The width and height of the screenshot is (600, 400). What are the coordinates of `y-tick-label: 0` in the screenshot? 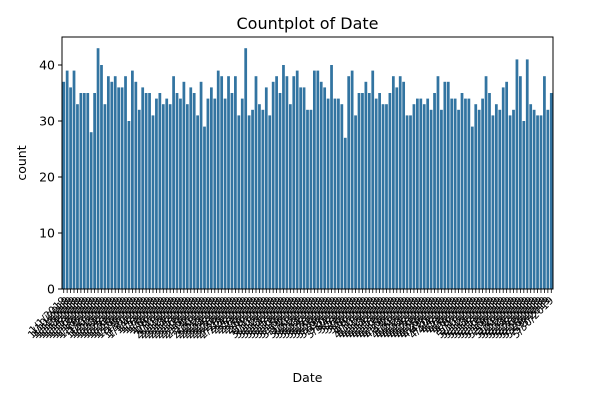 It's located at (51, 289).